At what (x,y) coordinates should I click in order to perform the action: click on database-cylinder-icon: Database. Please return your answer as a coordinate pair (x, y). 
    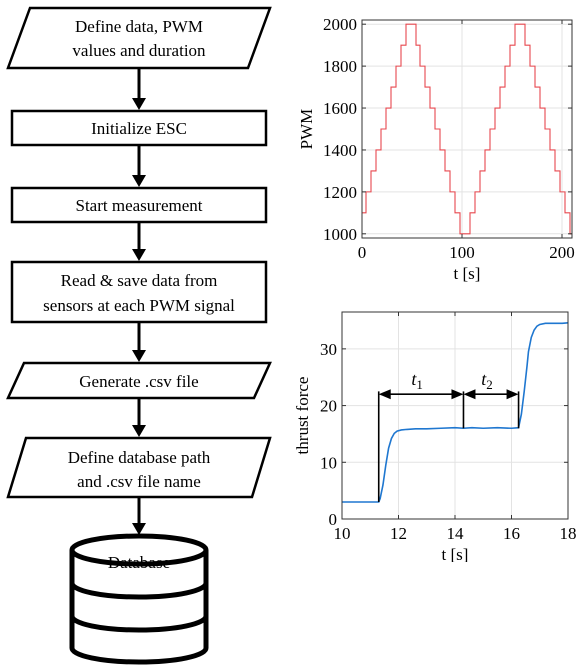
    Looking at the image, I should click on (139, 599).